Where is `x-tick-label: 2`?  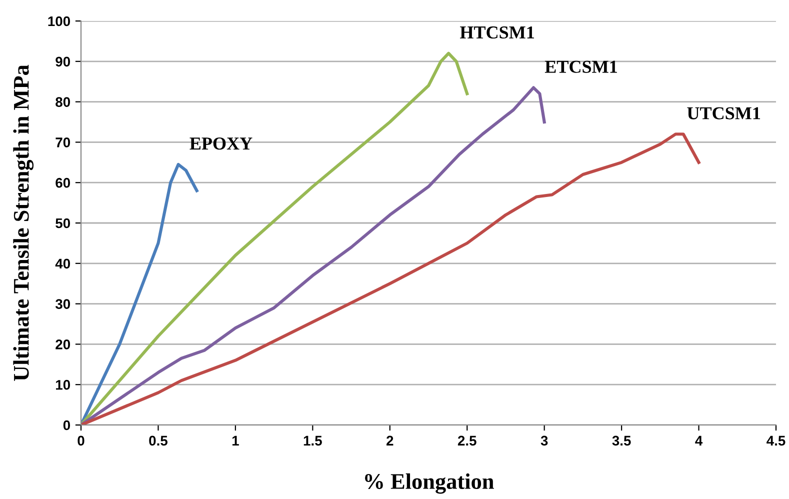
x-tick-label: 2 is located at coordinates (390, 441).